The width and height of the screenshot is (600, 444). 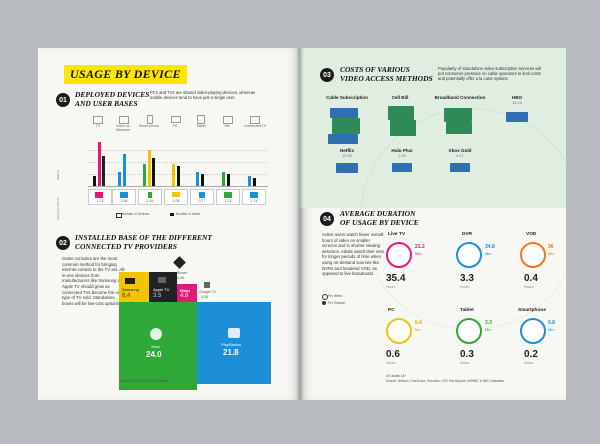 What do you see at coordinates (134, 287) in the screenshot?
I see `tile-samsung: Samsung 6.4` at bounding box center [134, 287].